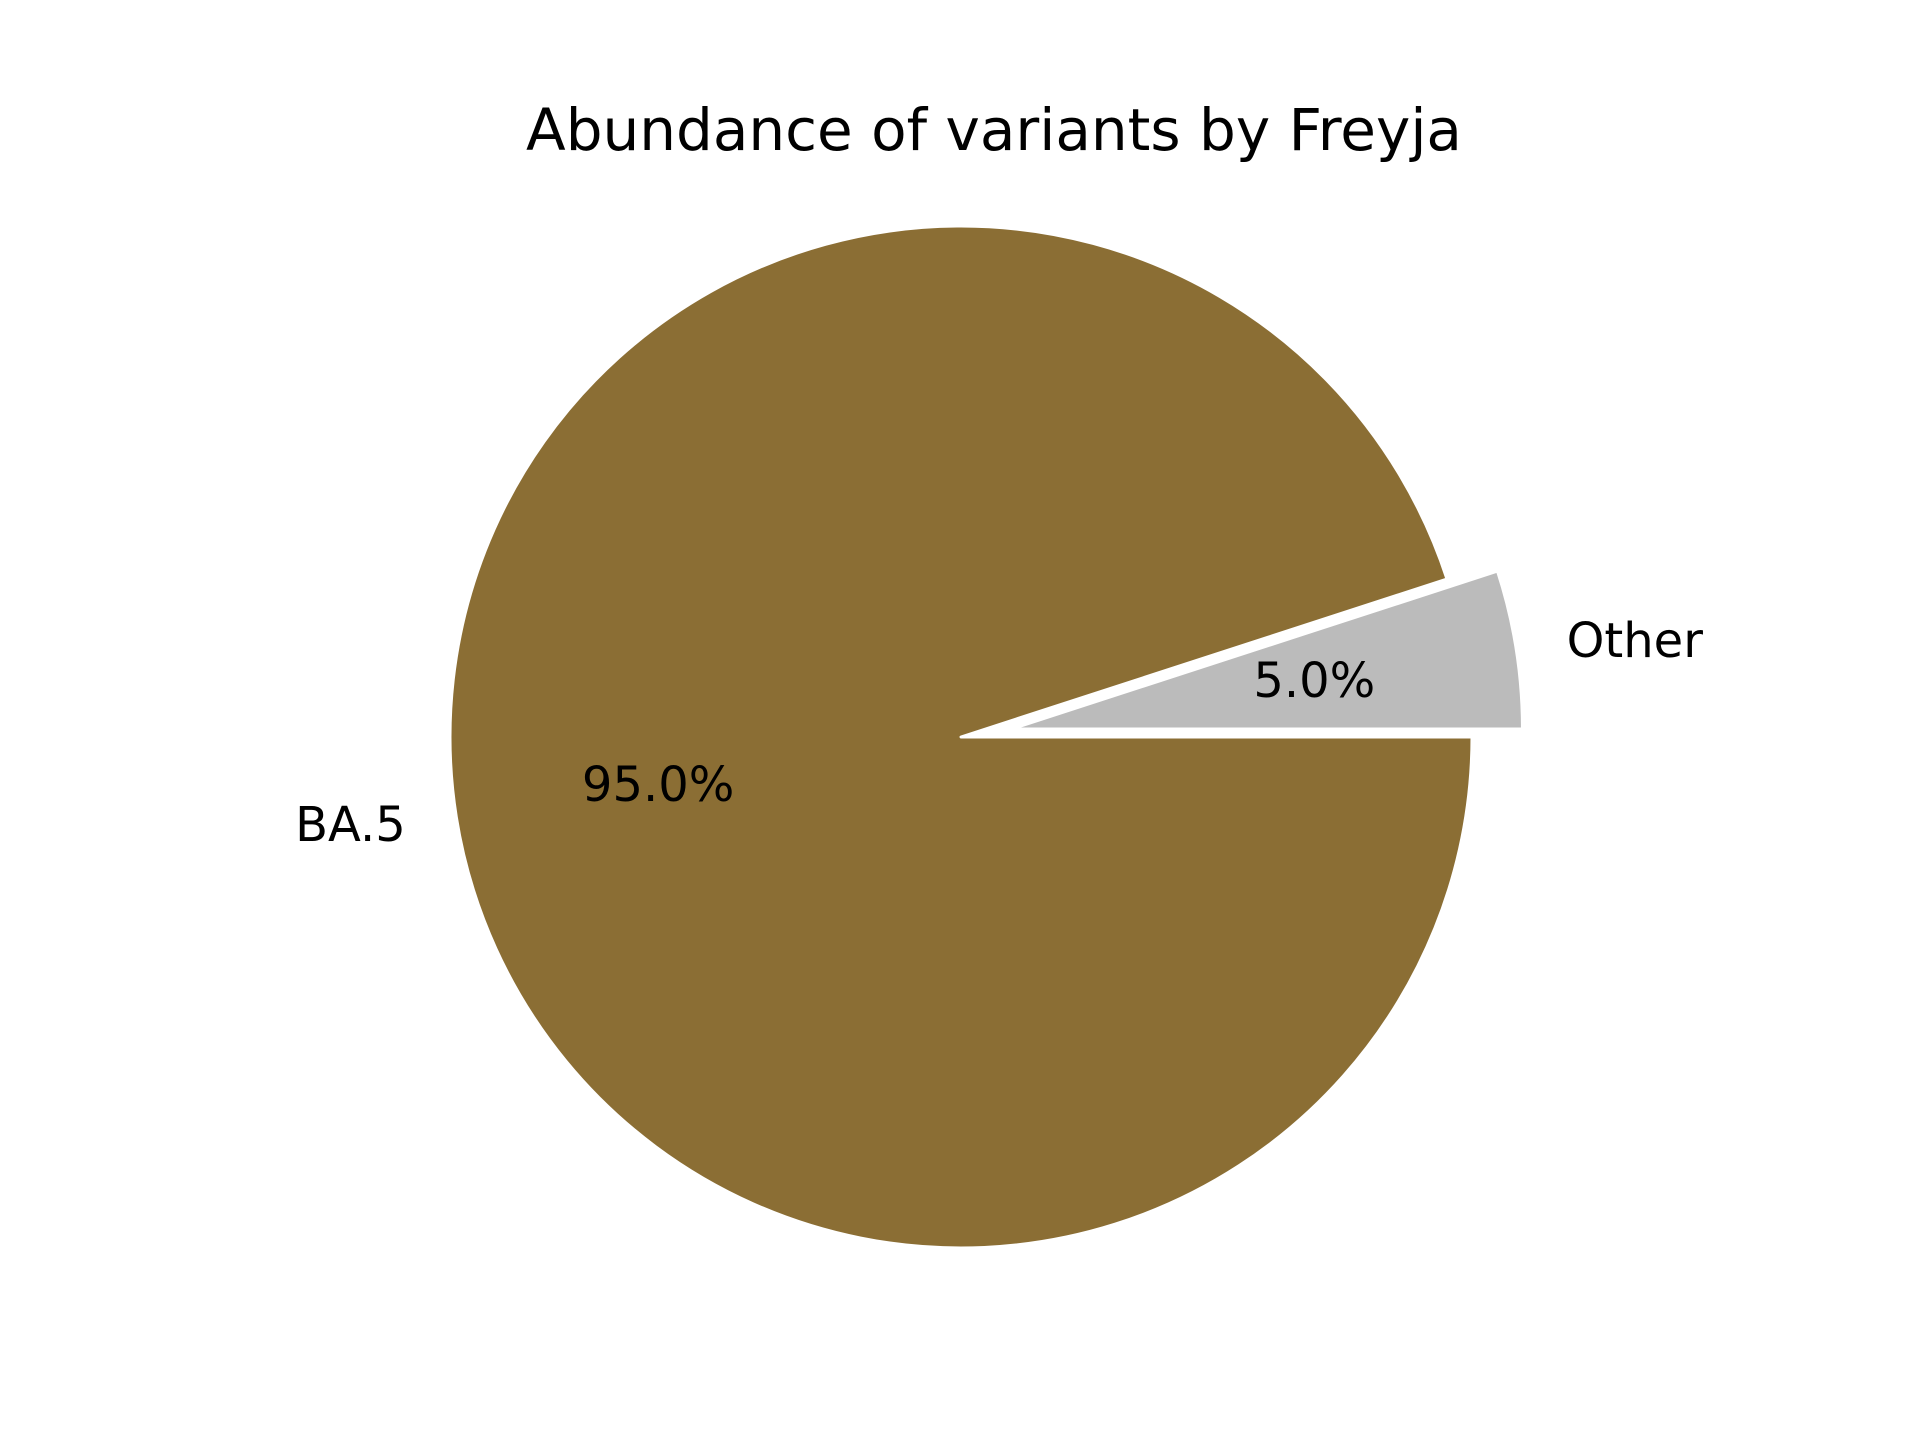  Describe the element at coordinates (1266, 650) in the screenshot. I see `pie-slice-other` at that location.